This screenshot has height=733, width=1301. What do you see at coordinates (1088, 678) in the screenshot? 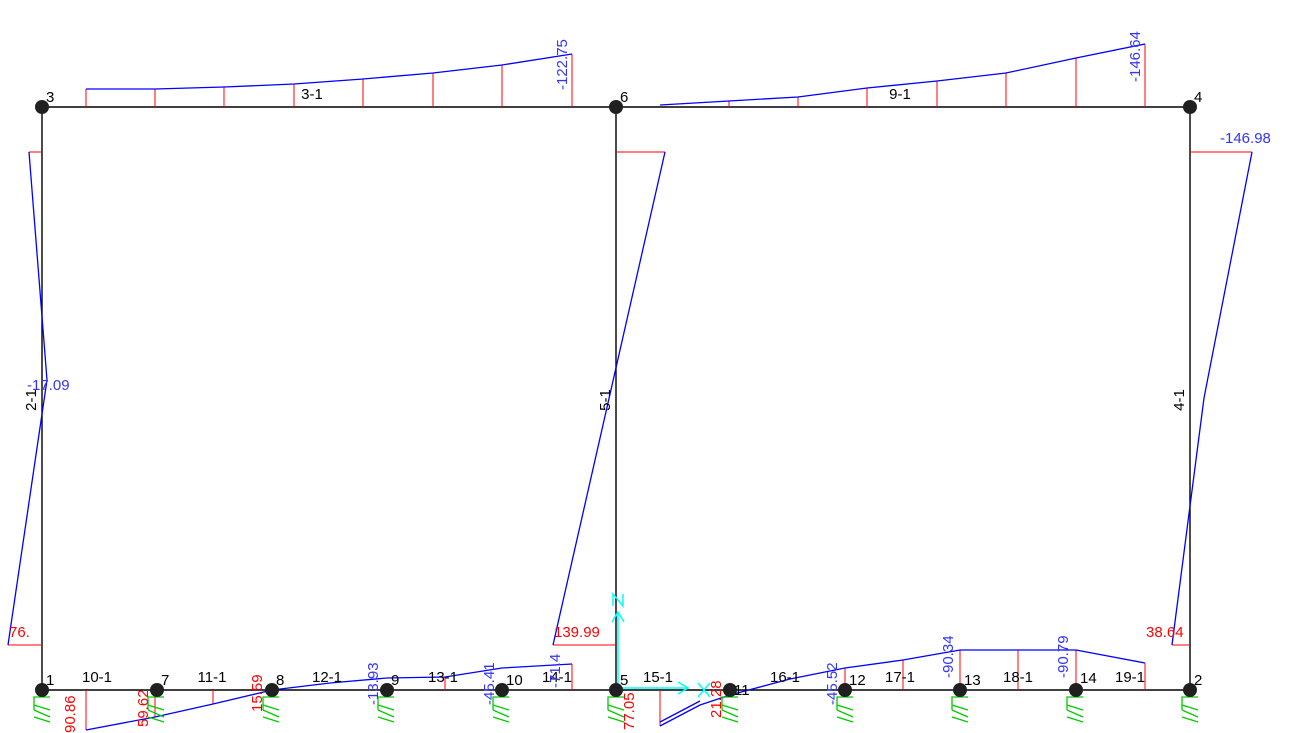
I see `joint-label: 14` at bounding box center [1088, 678].